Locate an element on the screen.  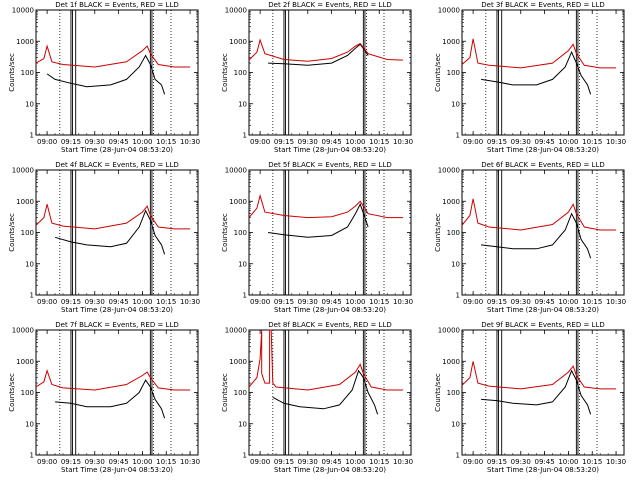
chart-title: Det 1f BLACK = Events, RED = LLD is located at coordinates (116, 5).